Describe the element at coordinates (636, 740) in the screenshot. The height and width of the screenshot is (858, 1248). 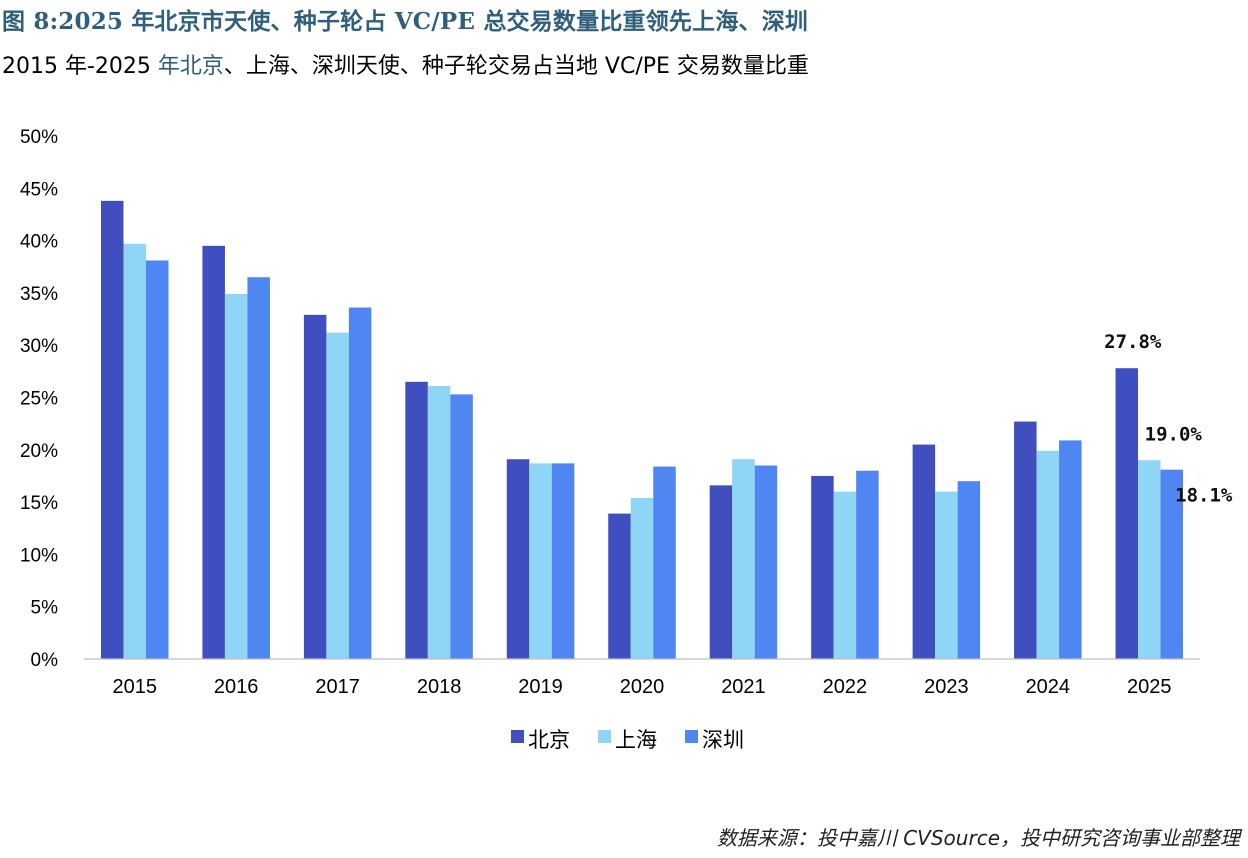
I see `legend-label-上海: 上海` at that location.